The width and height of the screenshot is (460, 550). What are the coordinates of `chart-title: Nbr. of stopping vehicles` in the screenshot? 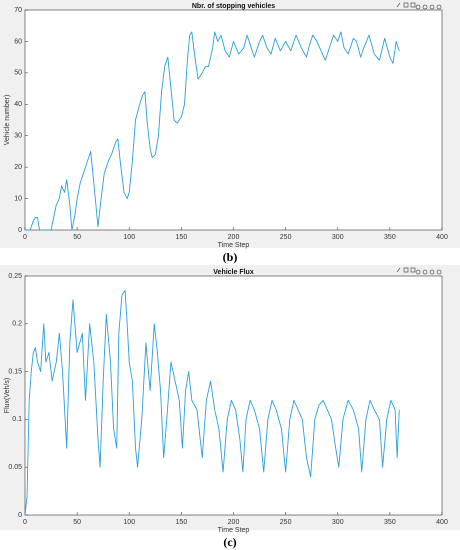 It's located at (233, 6).